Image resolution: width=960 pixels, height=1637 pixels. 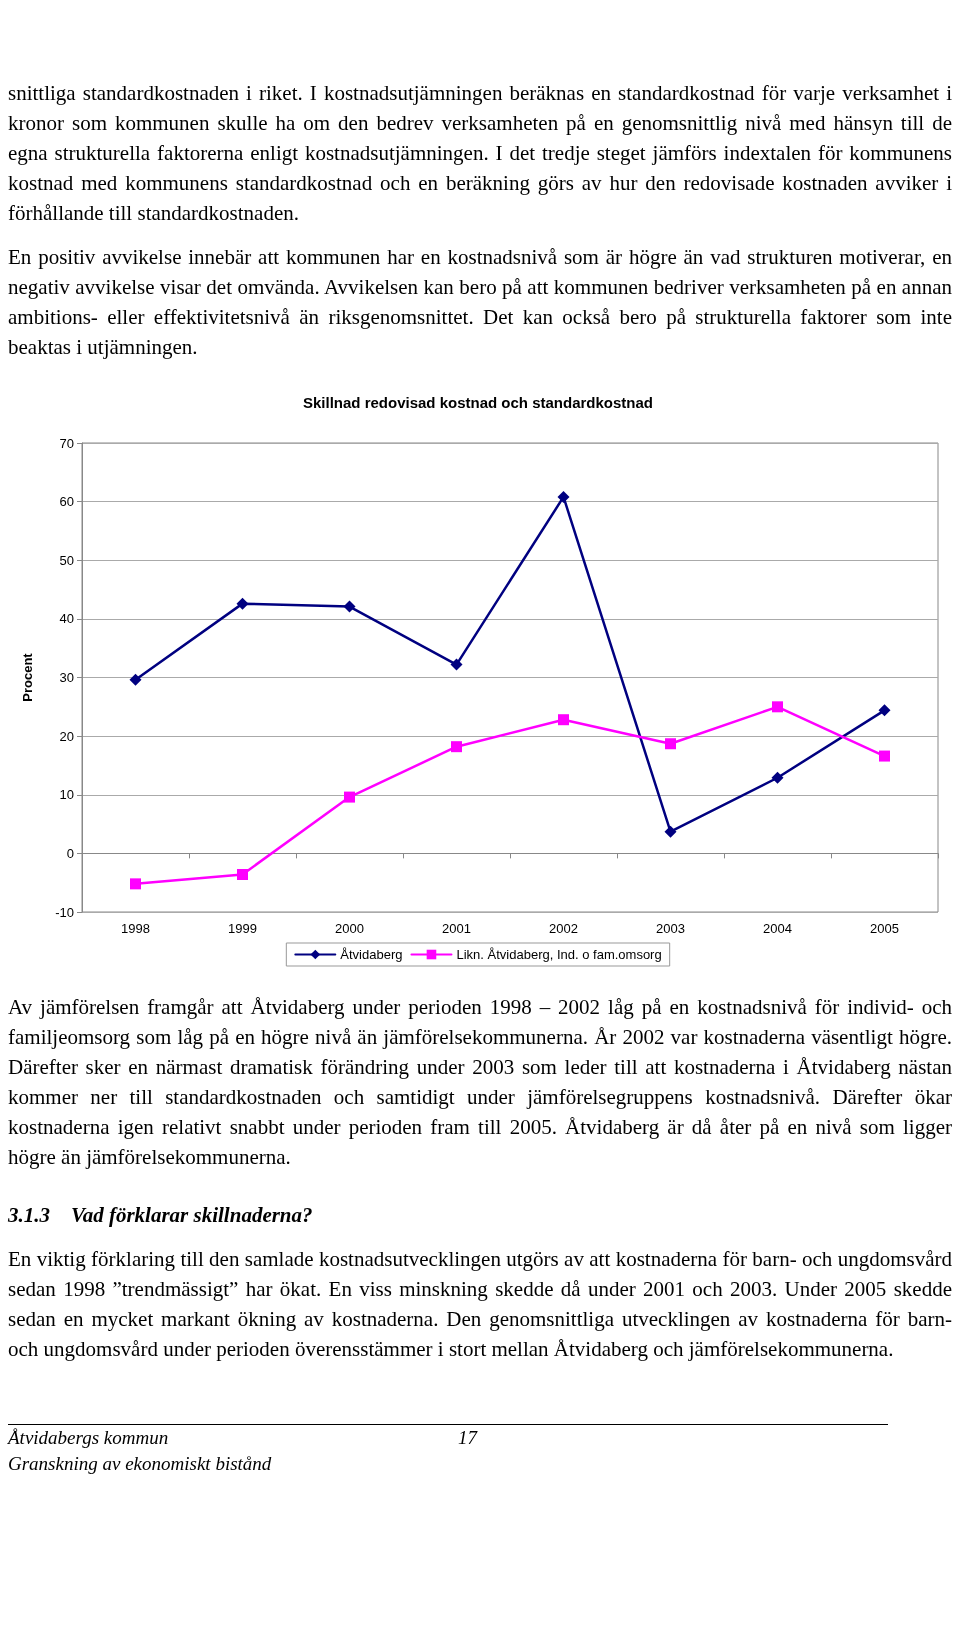 What do you see at coordinates (66, 619) in the screenshot?
I see `y-tick-label: 40` at bounding box center [66, 619].